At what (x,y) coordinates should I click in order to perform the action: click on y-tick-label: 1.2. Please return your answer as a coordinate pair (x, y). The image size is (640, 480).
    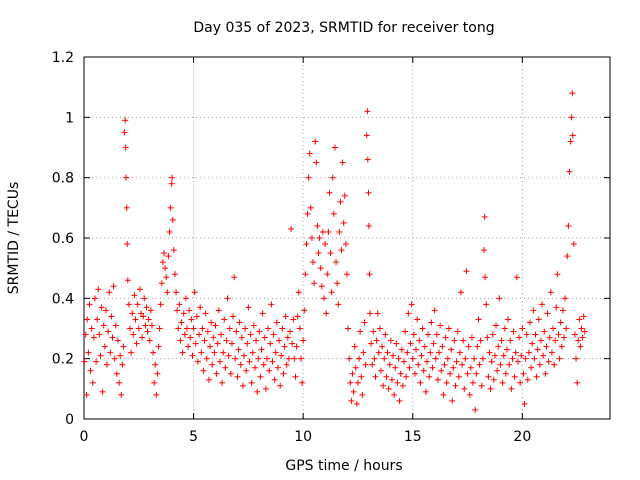
    Looking at the image, I should click on (63, 58).